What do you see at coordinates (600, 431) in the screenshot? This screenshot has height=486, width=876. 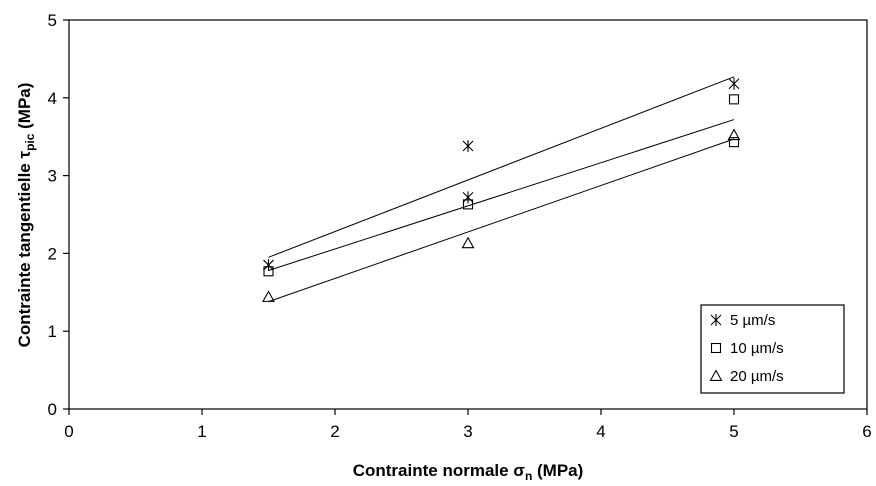 I see `x-tick-label: 4` at bounding box center [600, 431].